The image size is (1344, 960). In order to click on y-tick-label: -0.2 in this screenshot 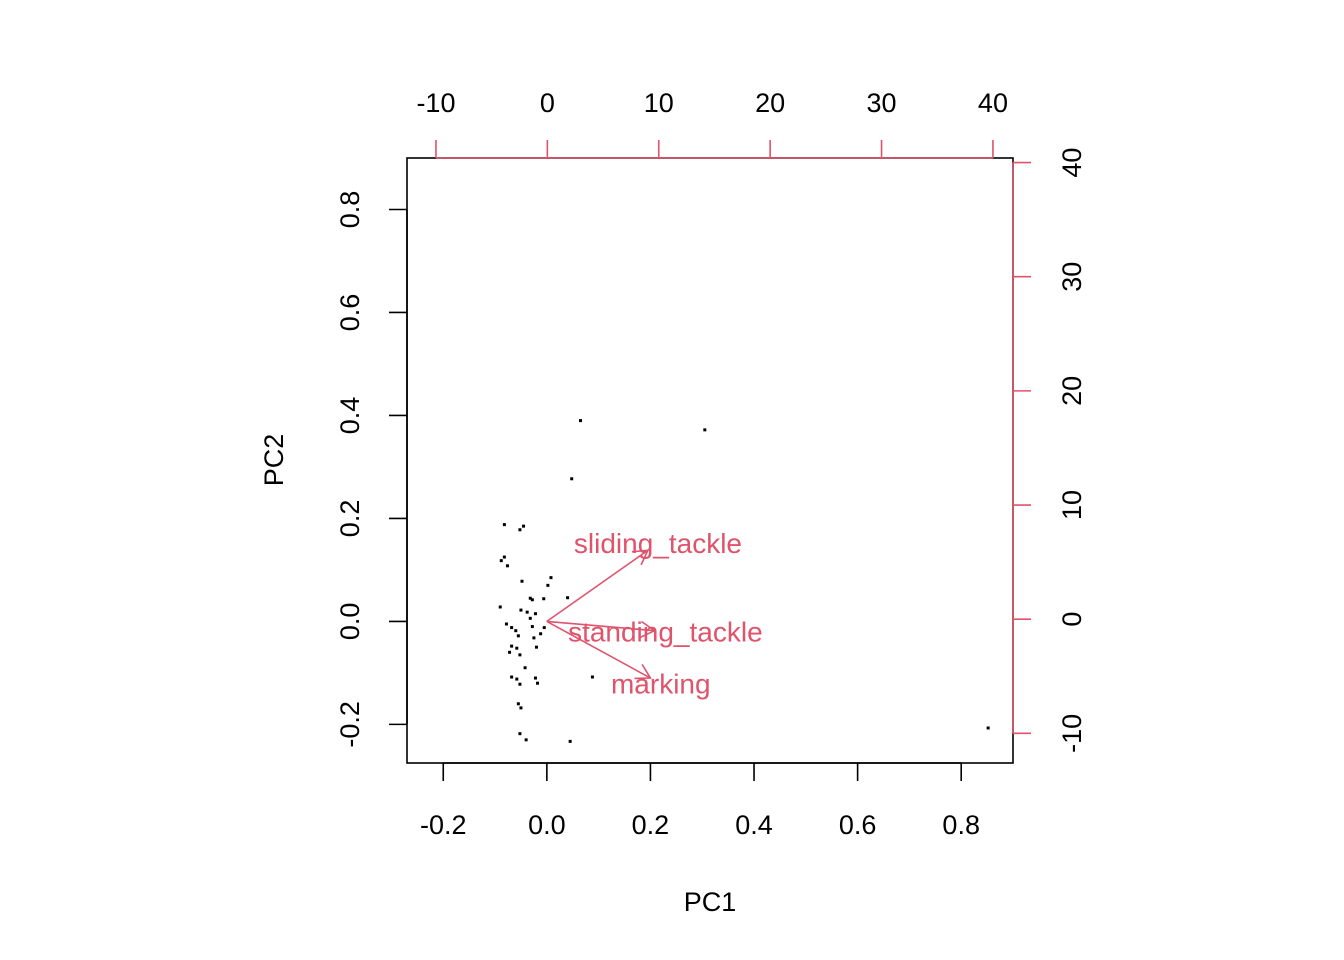, I will do `click(350, 724)`.